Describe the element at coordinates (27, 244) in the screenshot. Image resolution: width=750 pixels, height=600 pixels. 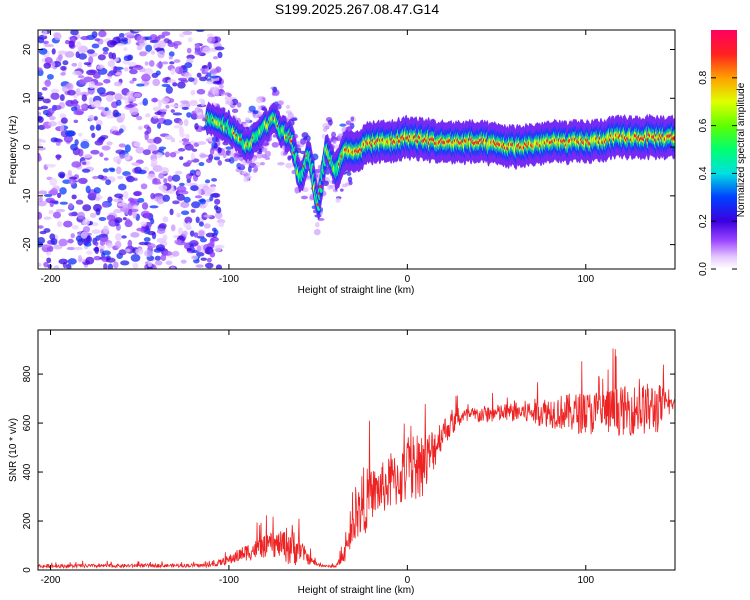
I see `y-tick-label: -20` at that location.